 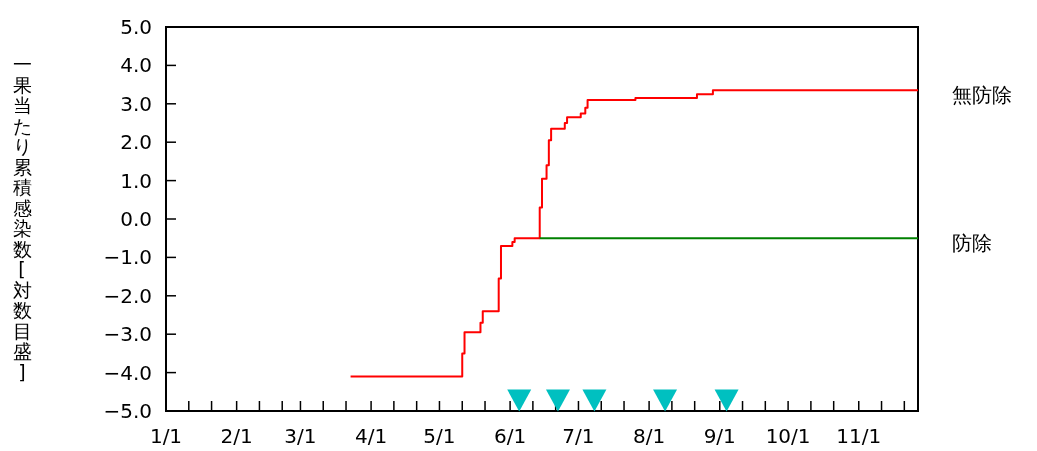 What do you see at coordinates (127, 295) in the screenshot?
I see `y-tick-label: −2.0` at bounding box center [127, 295].